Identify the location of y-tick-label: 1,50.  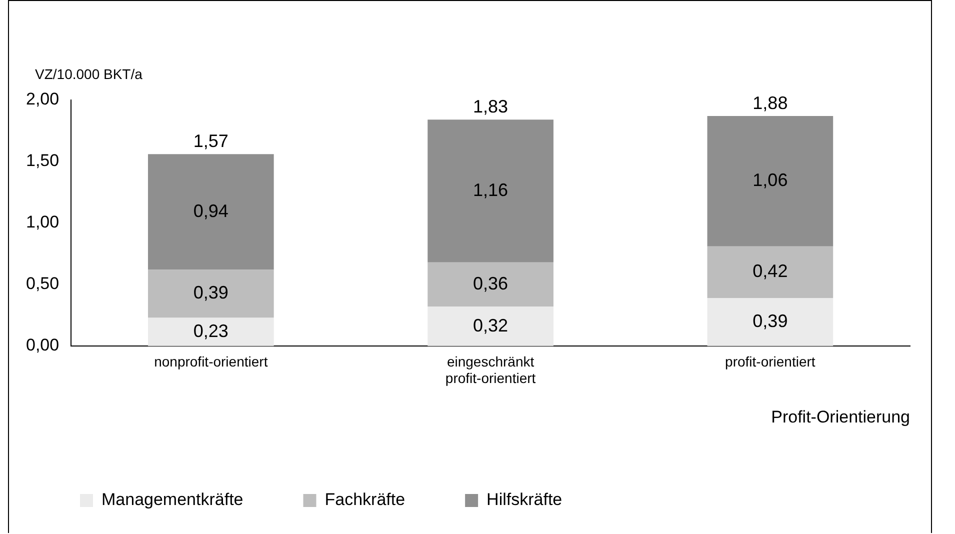
(43, 160).